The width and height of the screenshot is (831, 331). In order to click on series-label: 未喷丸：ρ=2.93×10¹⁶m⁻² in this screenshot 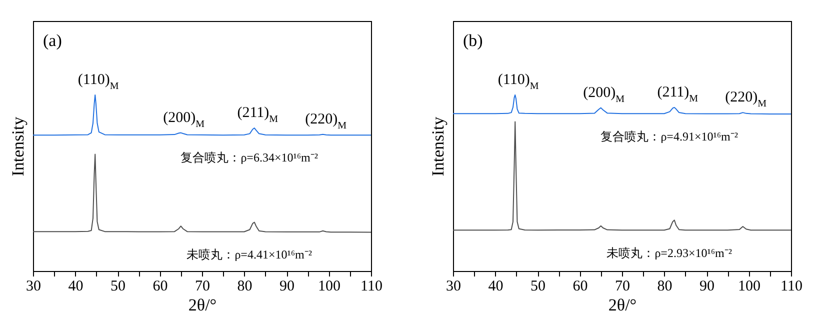, I will do `click(669, 253)`.